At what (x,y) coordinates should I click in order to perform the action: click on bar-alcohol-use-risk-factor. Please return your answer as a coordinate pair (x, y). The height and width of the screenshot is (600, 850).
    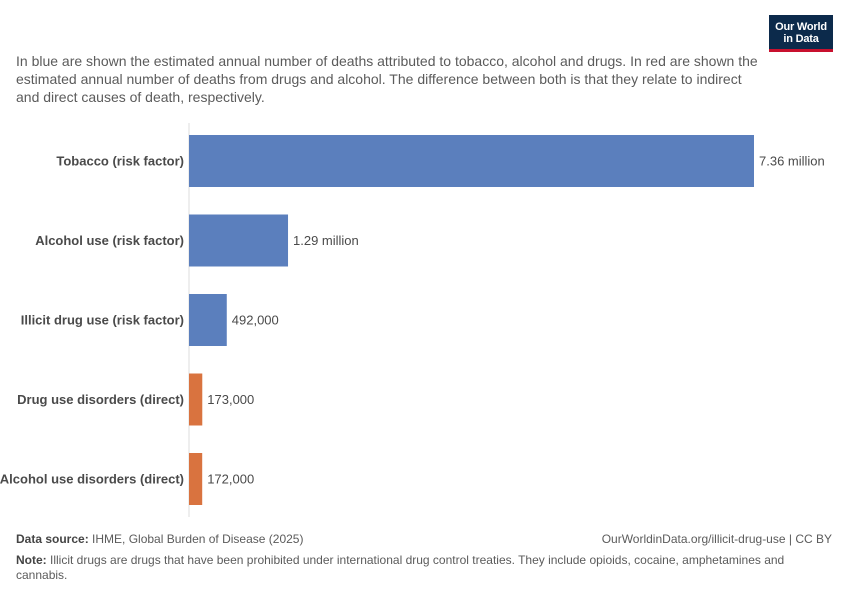
    Looking at the image, I should click on (239, 240).